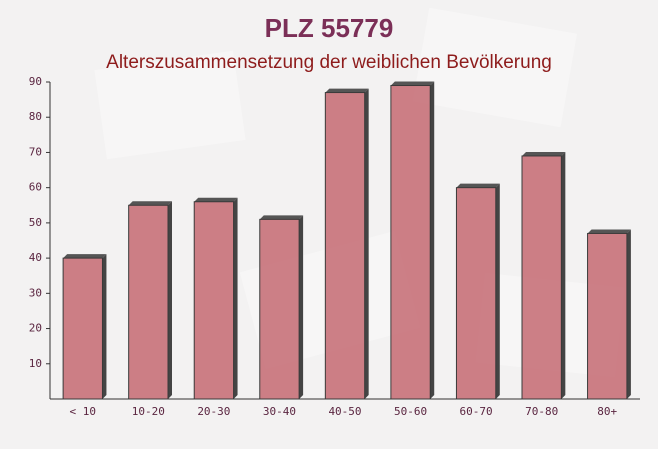 The width and height of the screenshot is (658, 449). Describe the element at coordinates (83, 411) in the screenshot. I see `x-tick-label: < 10` at that location.